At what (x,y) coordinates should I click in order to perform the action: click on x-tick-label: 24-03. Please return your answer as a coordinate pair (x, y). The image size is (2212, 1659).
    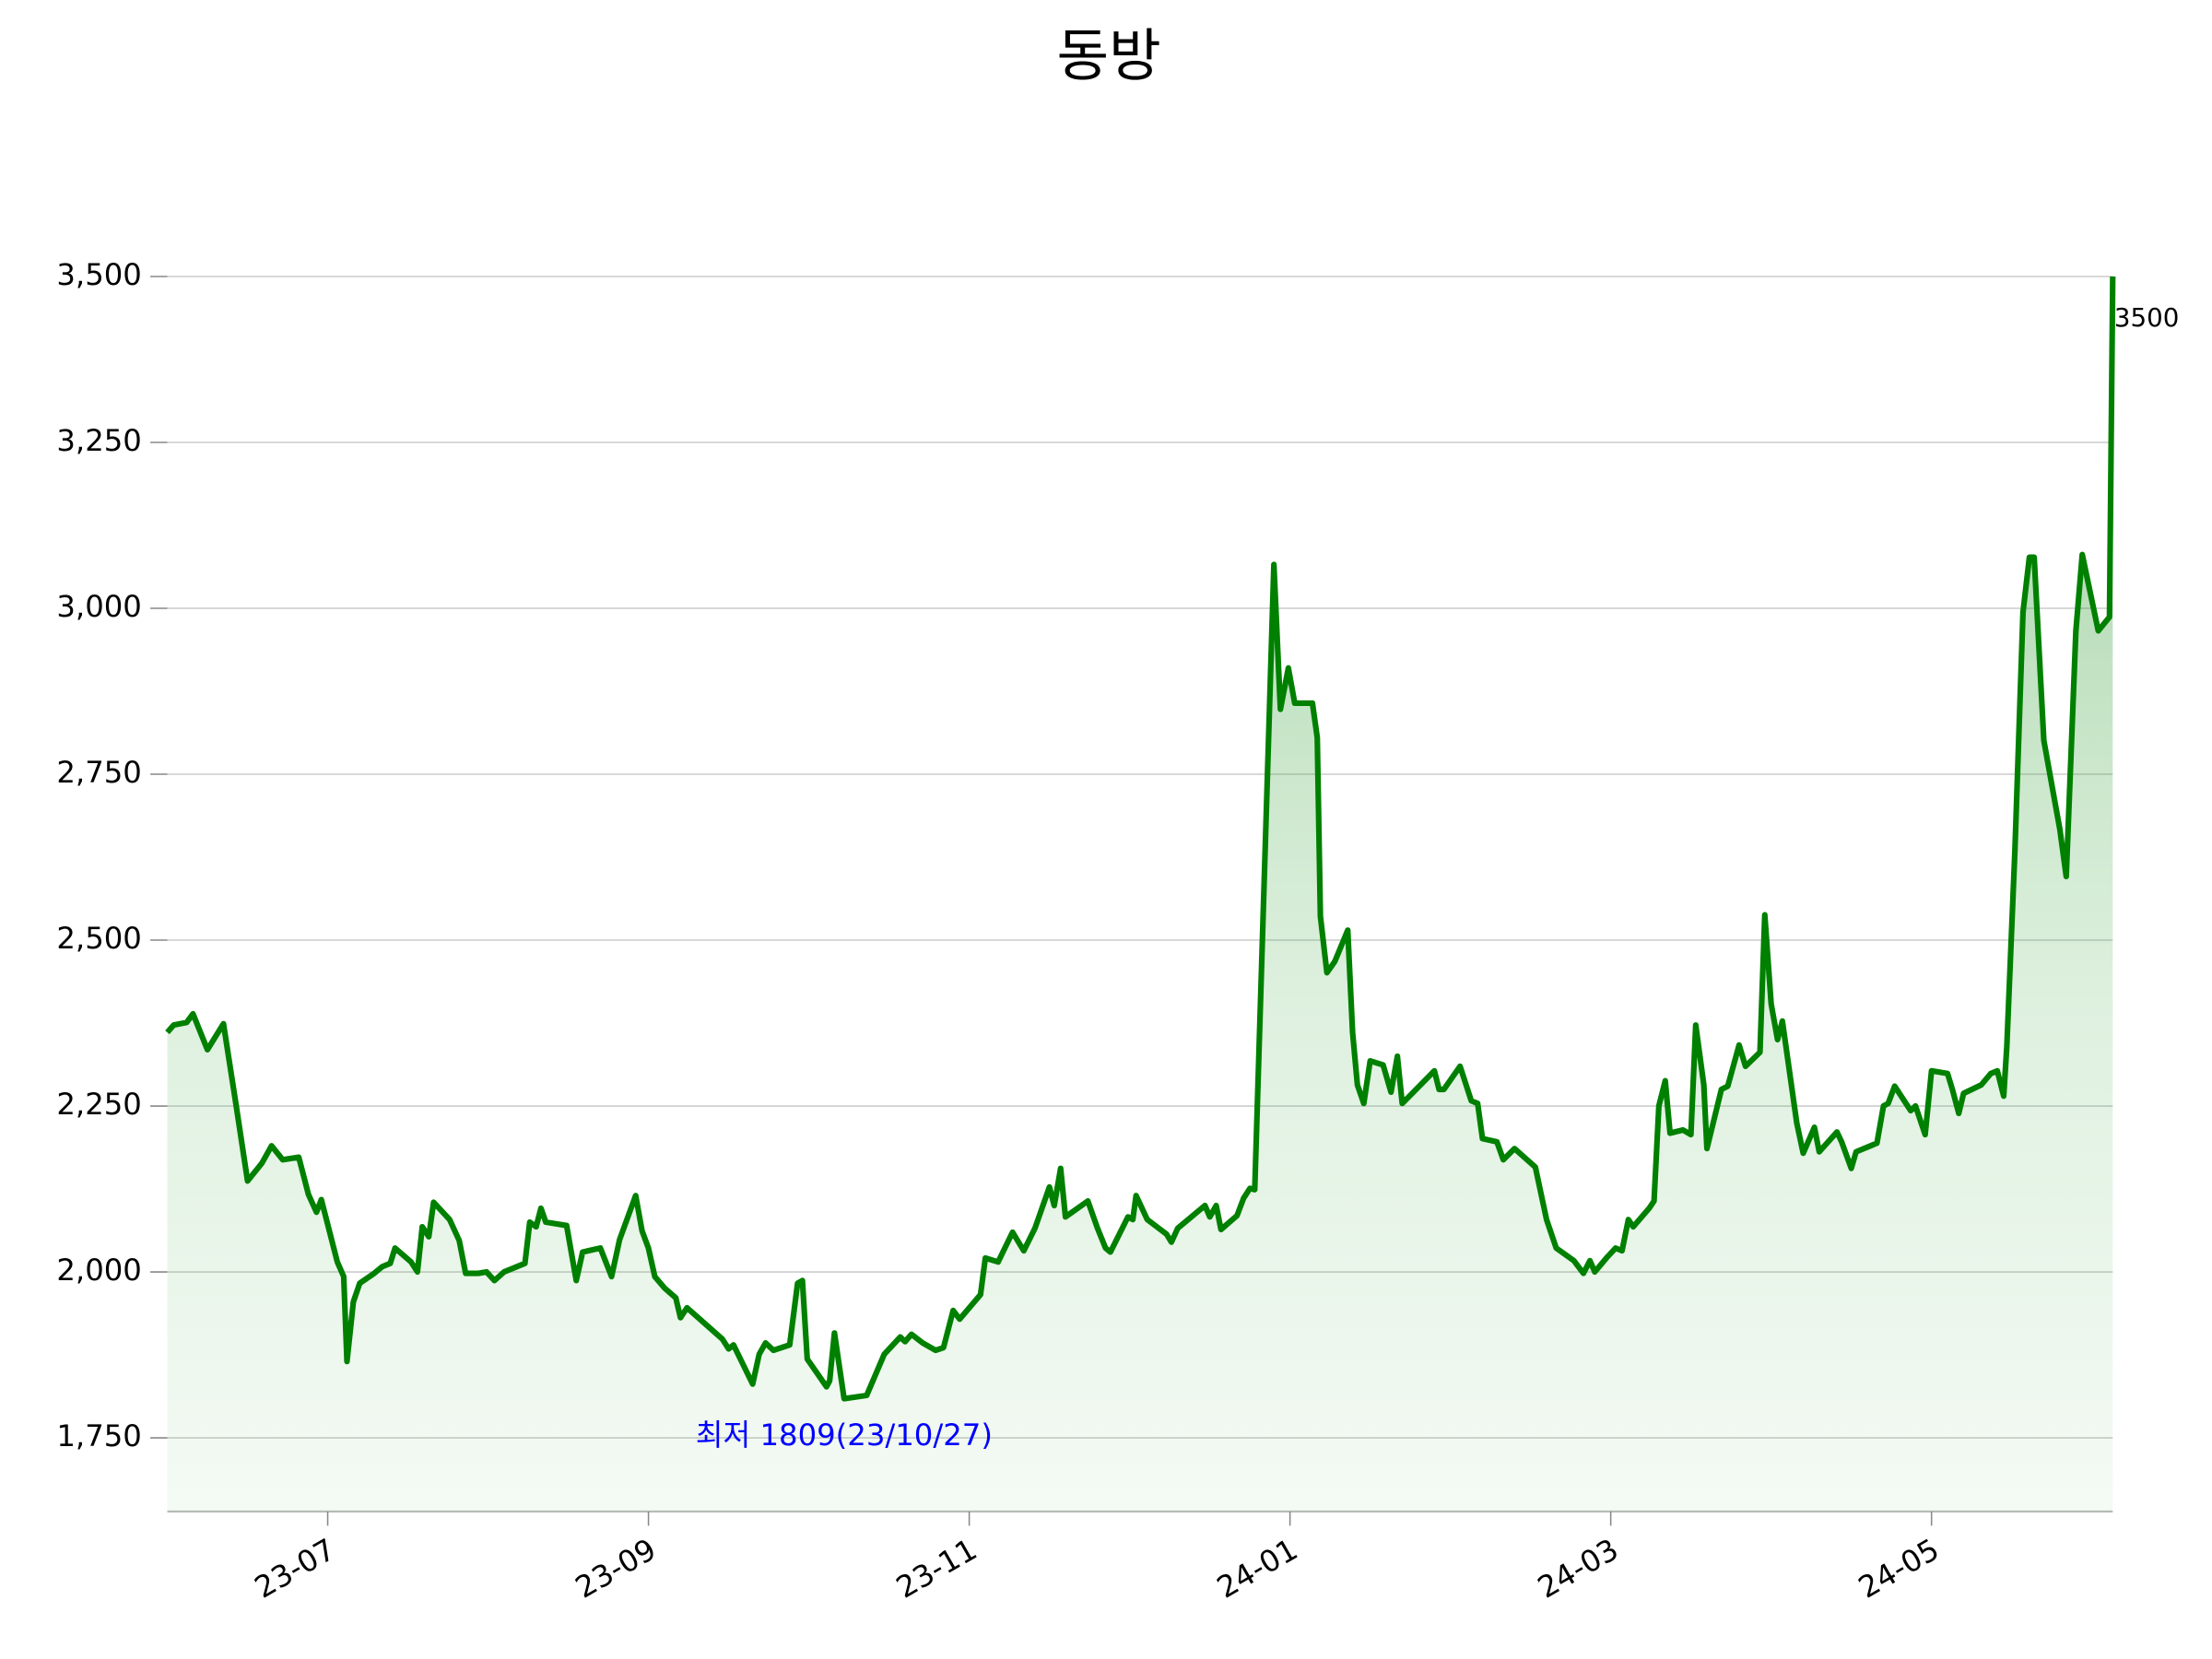
    Looking at the image, I should click on (1578, 1569).